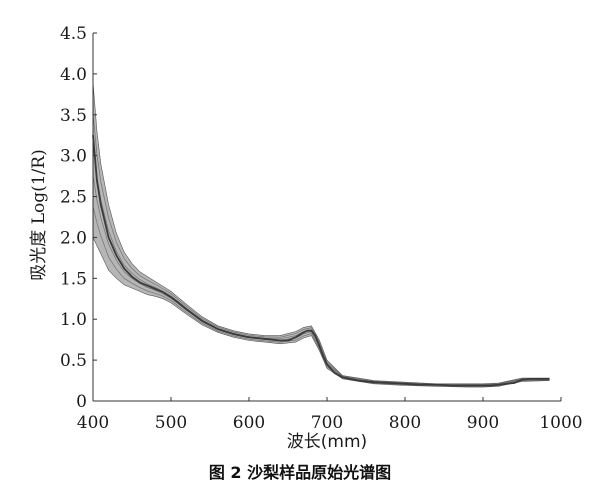 Image resolution: width=600 pixels, height=496 pixels. What do you see at coordinates (171, 423) in the screenshot?
I see `x-tick-label: 500` at bounding box center [171, 423].